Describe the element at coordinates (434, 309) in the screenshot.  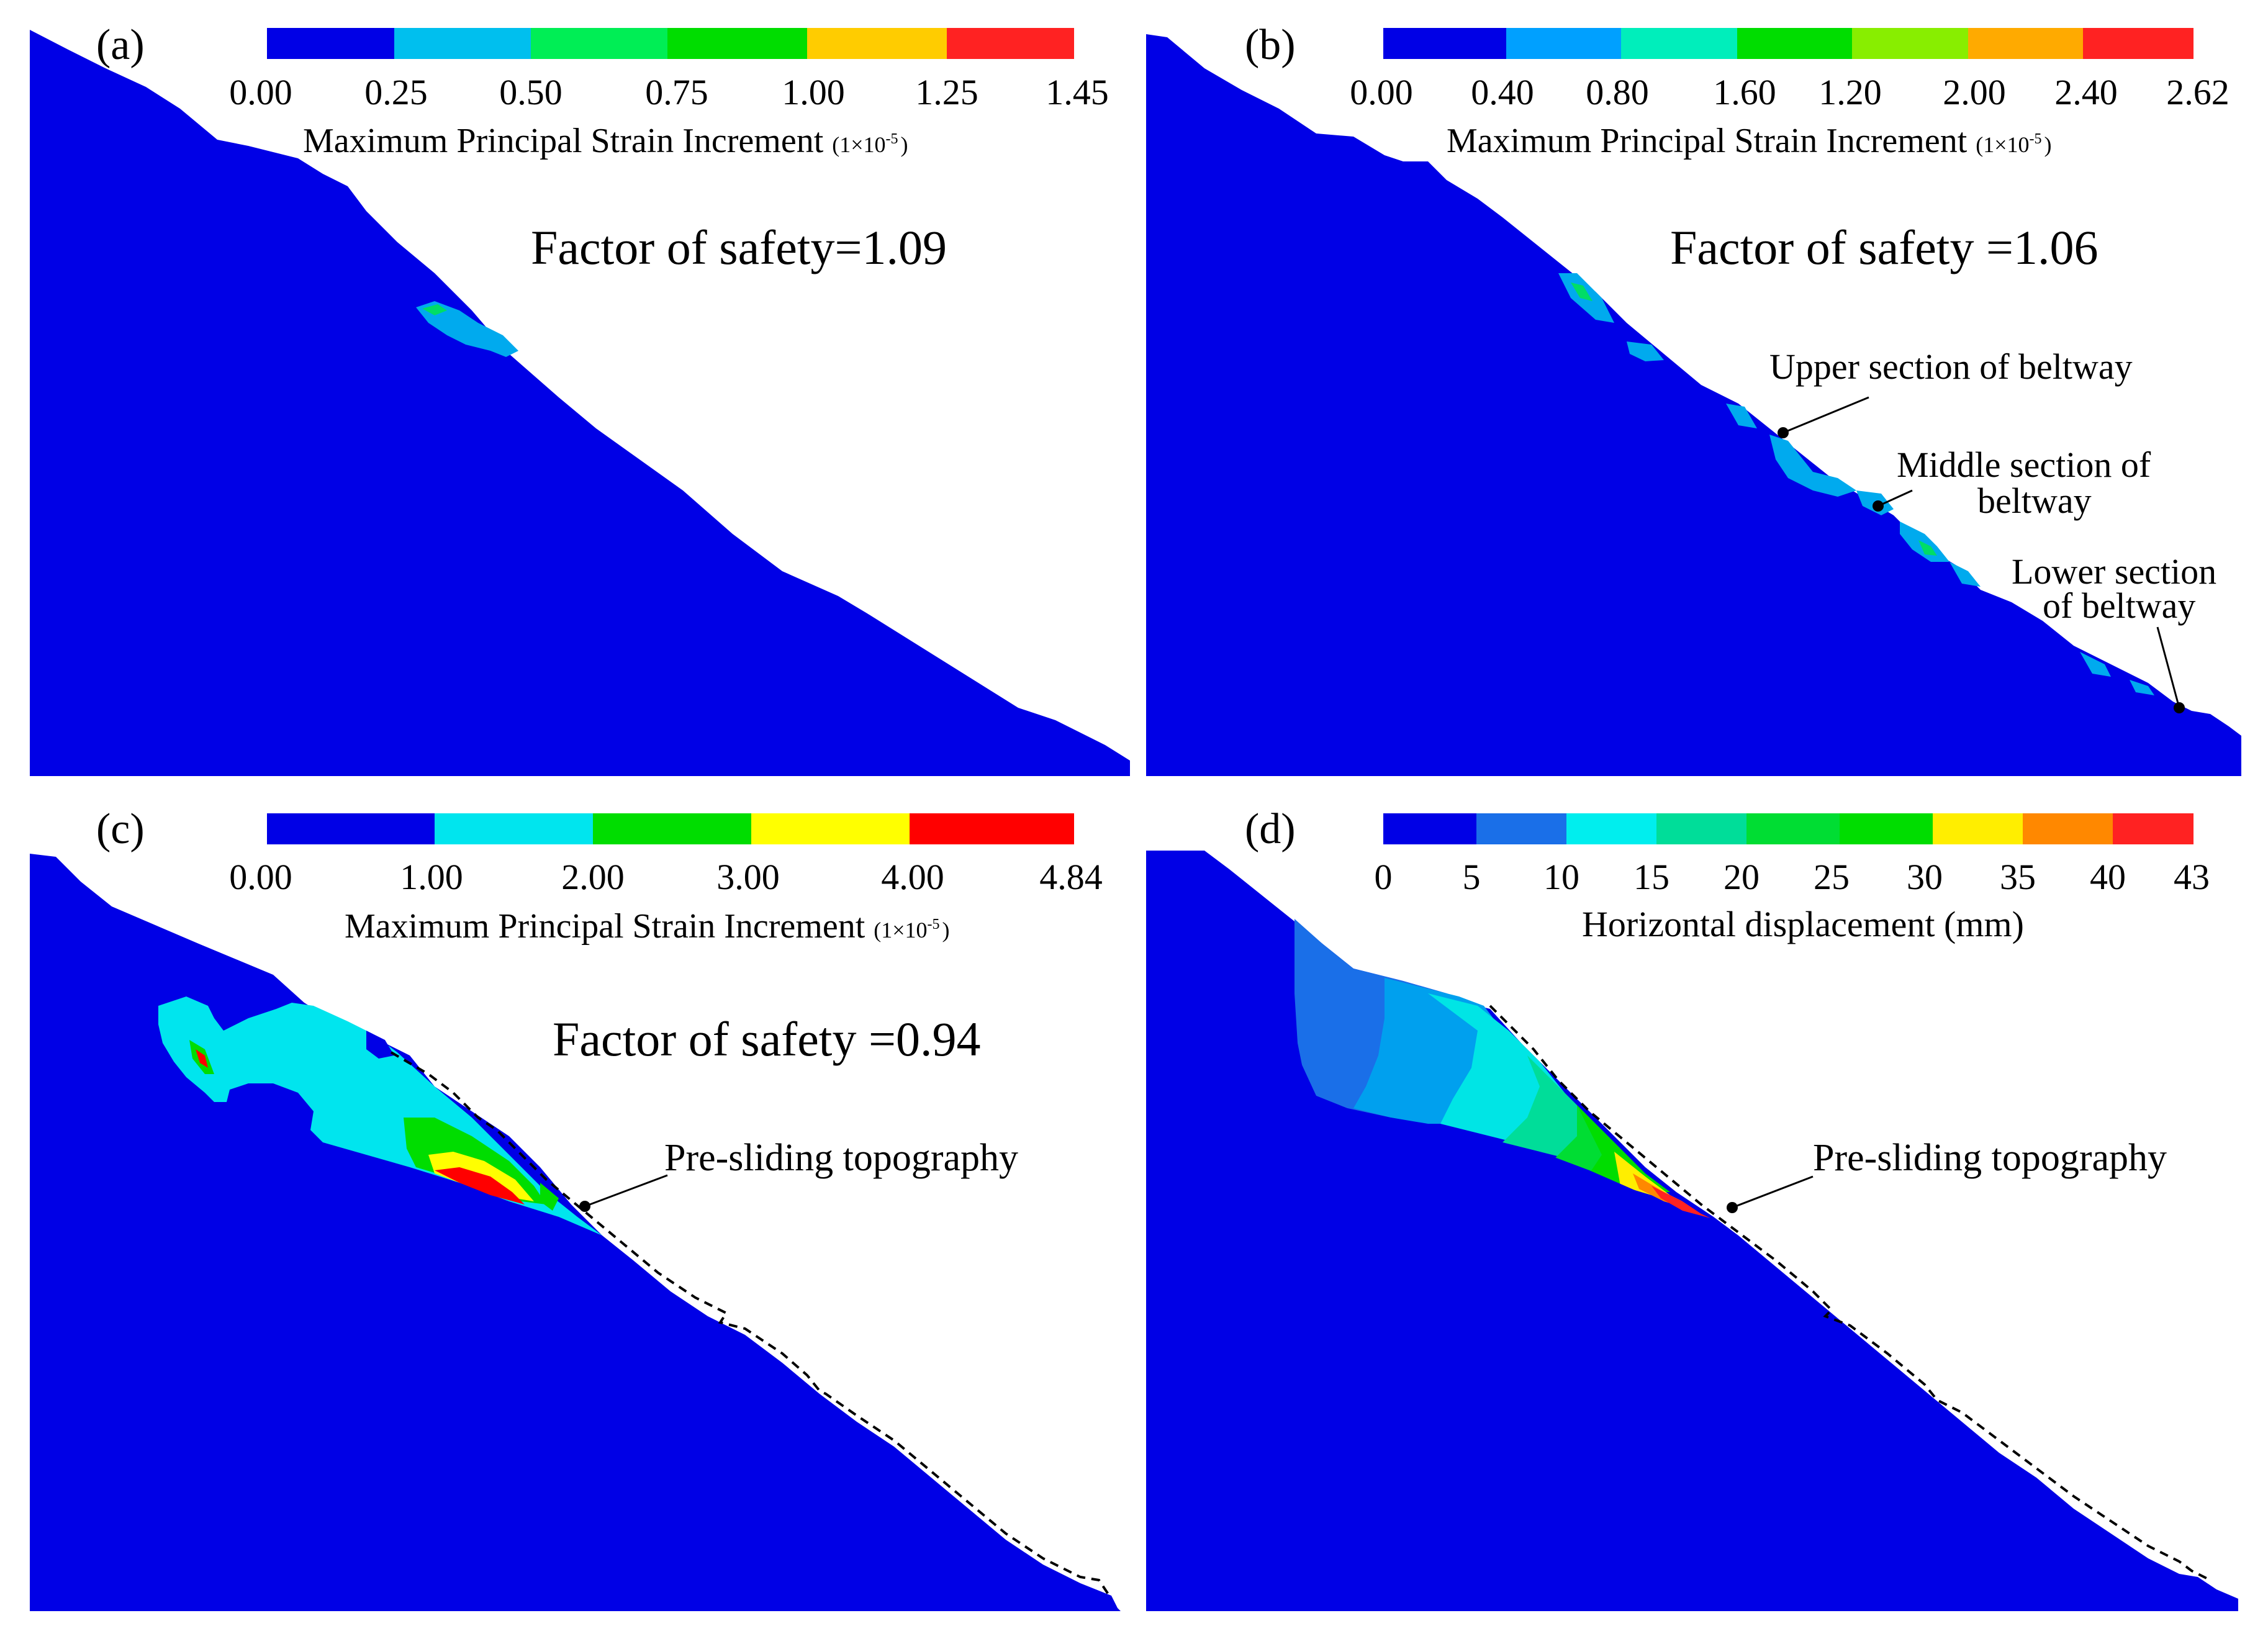
I see `strain-patch-a-core` at that location.